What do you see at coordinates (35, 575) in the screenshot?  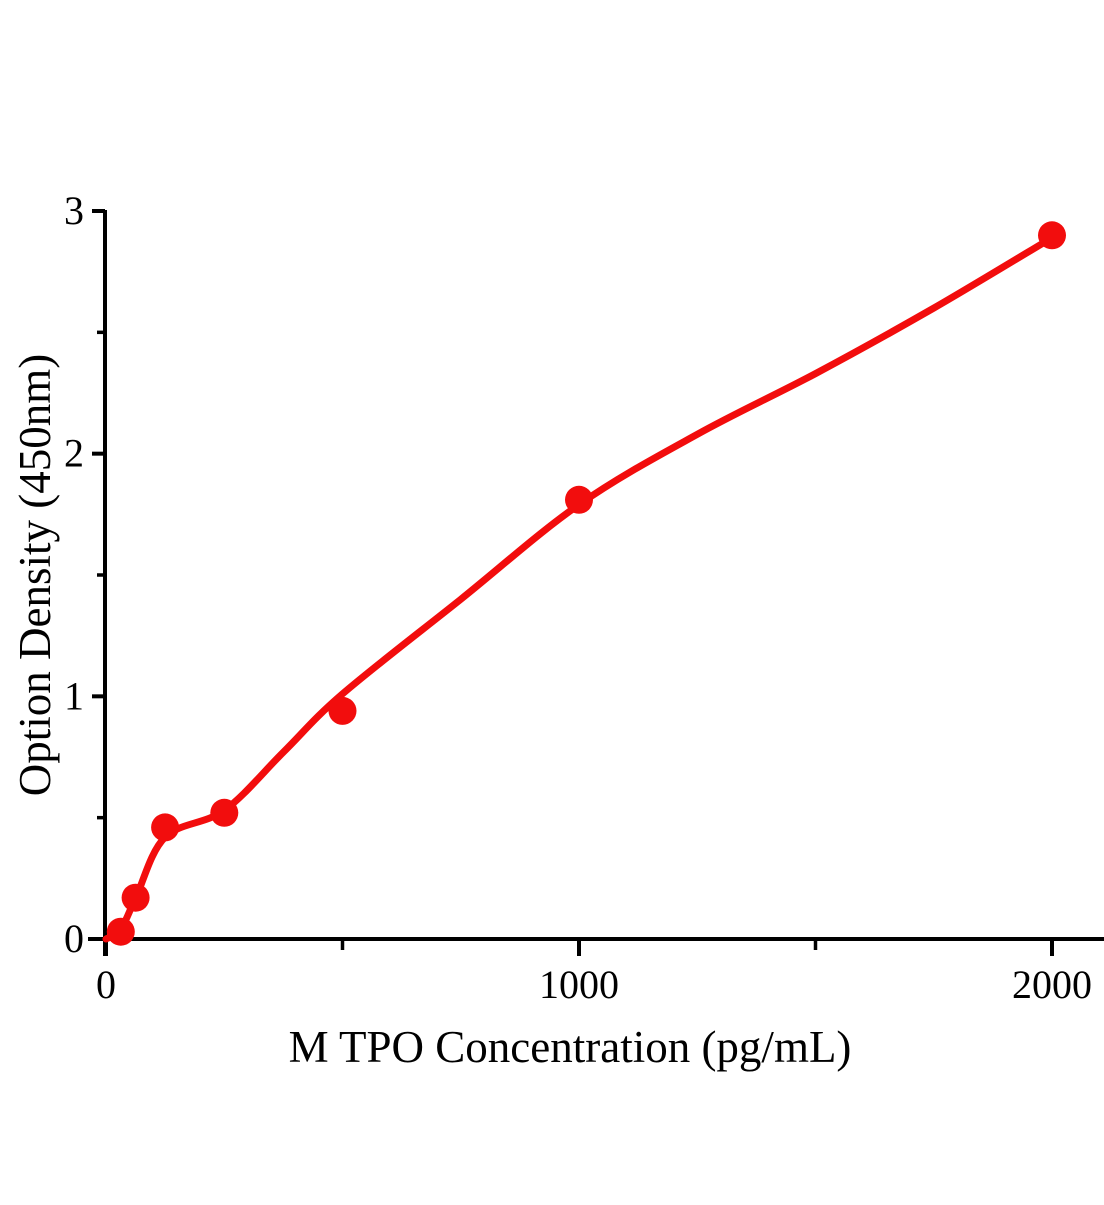 I see `y-axis-title: Option Density (450nm)` at bounding box center [35, 575].